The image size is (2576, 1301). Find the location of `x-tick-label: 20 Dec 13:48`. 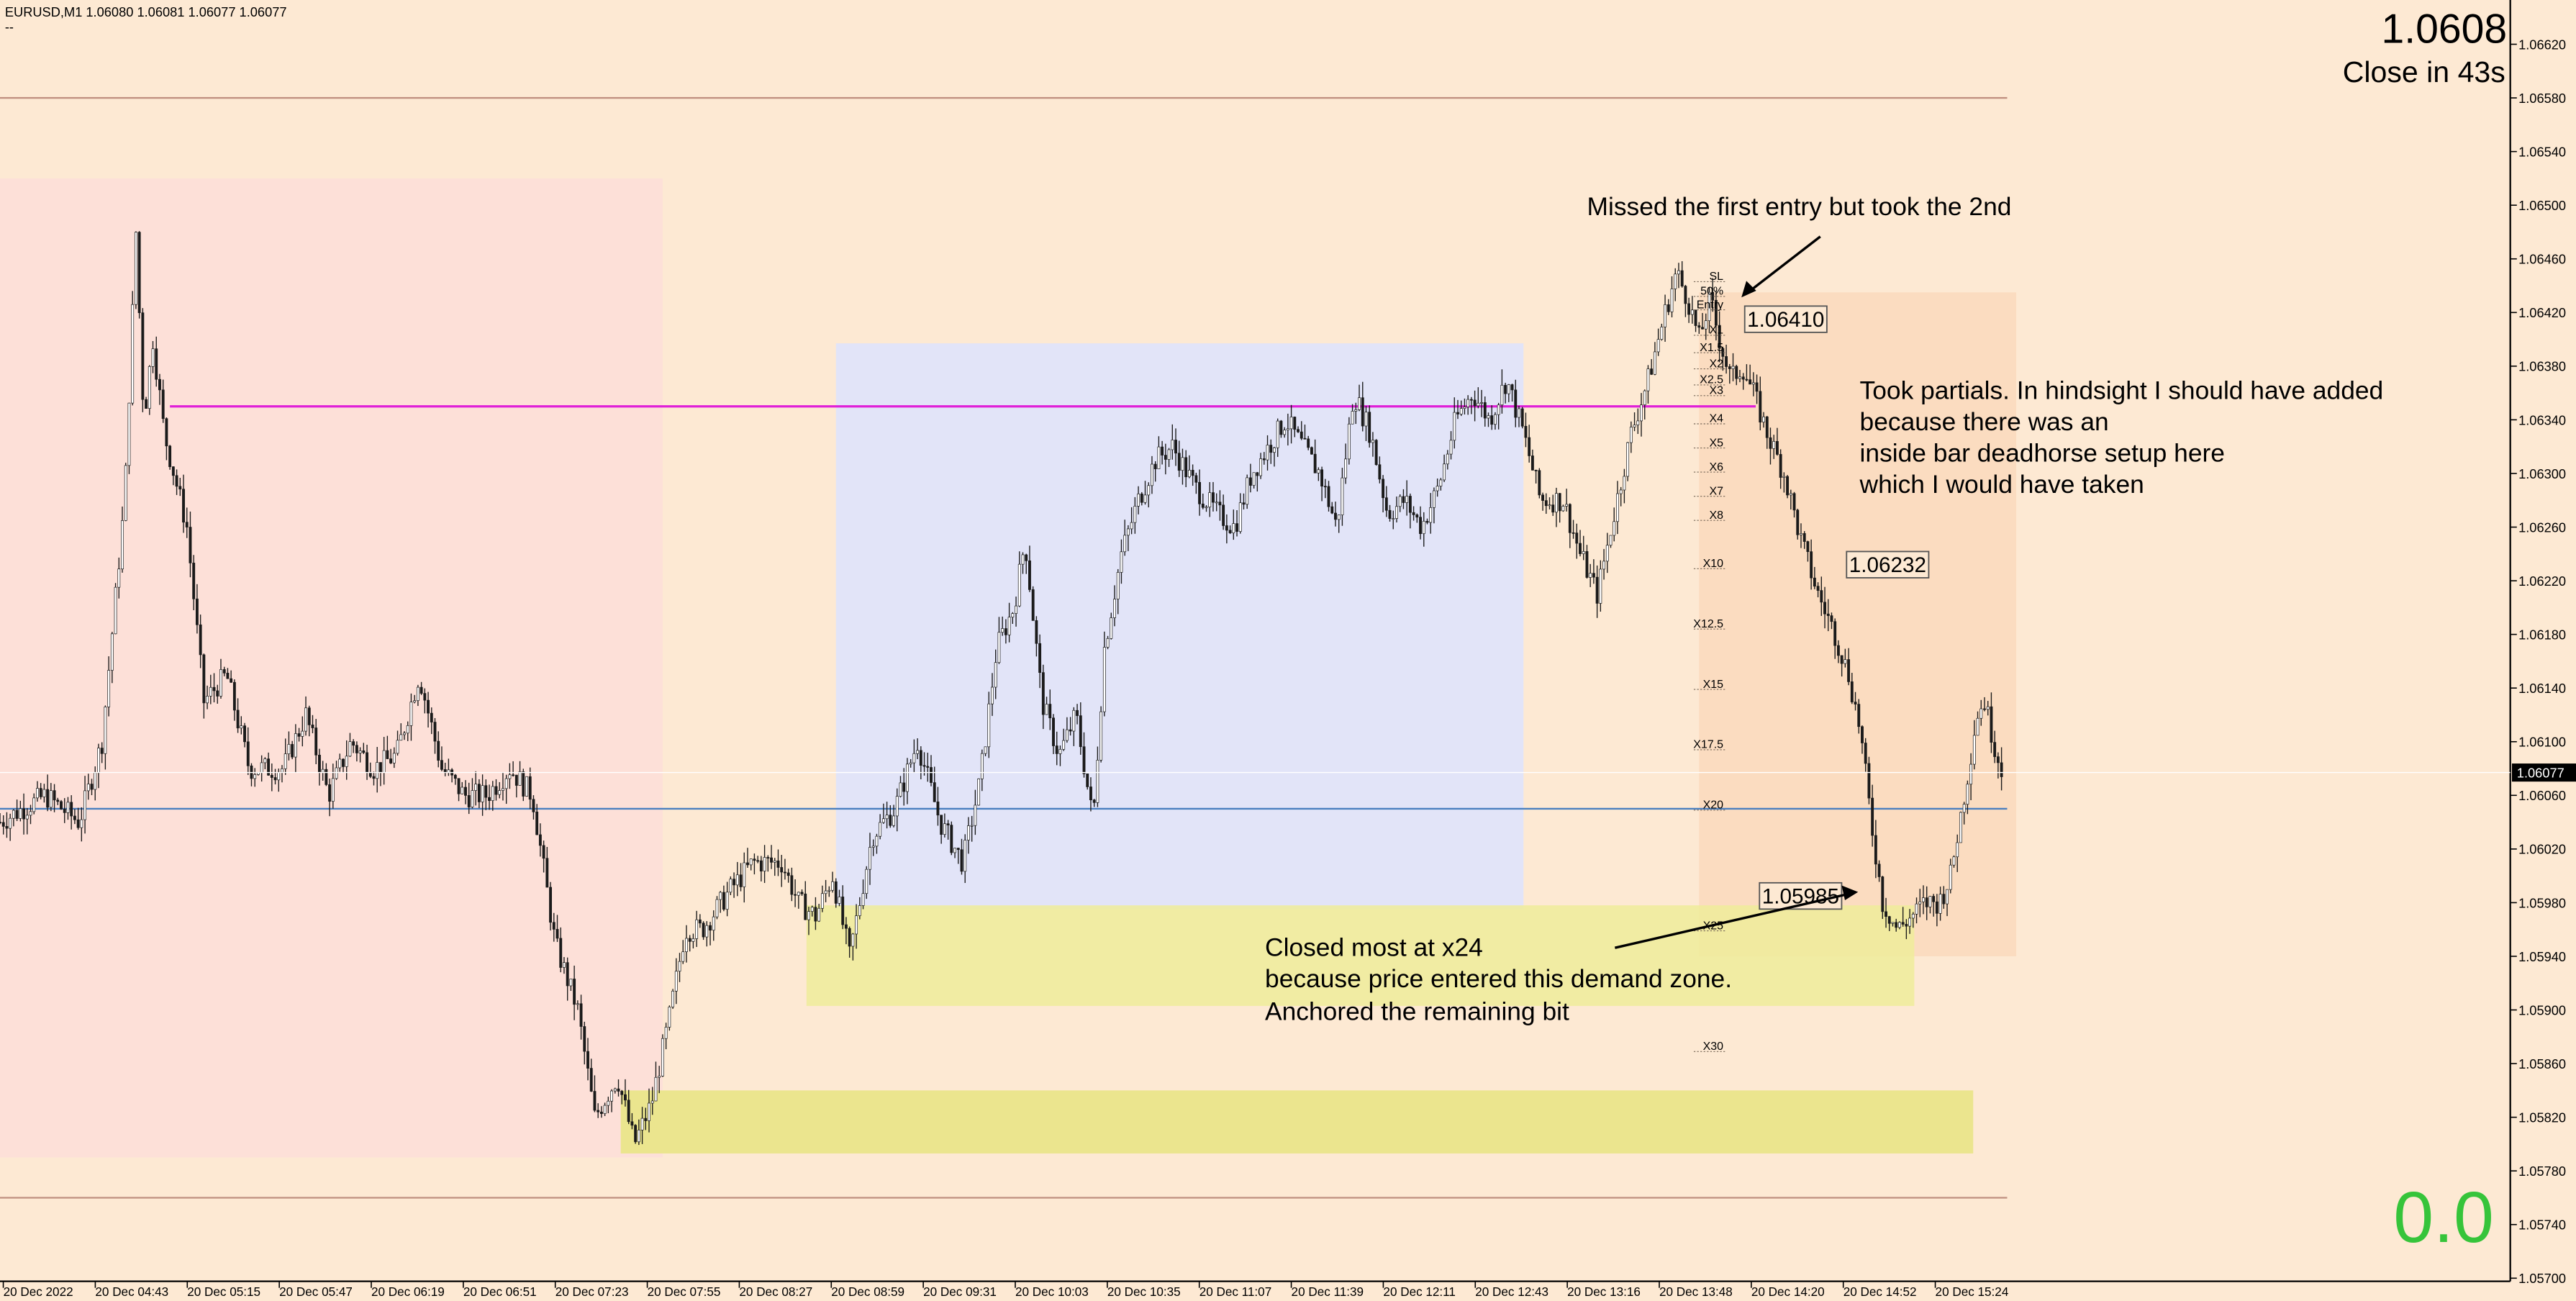

x-tick-label: 20 Dec 13:48 is located at coordinates (1696, 1292).